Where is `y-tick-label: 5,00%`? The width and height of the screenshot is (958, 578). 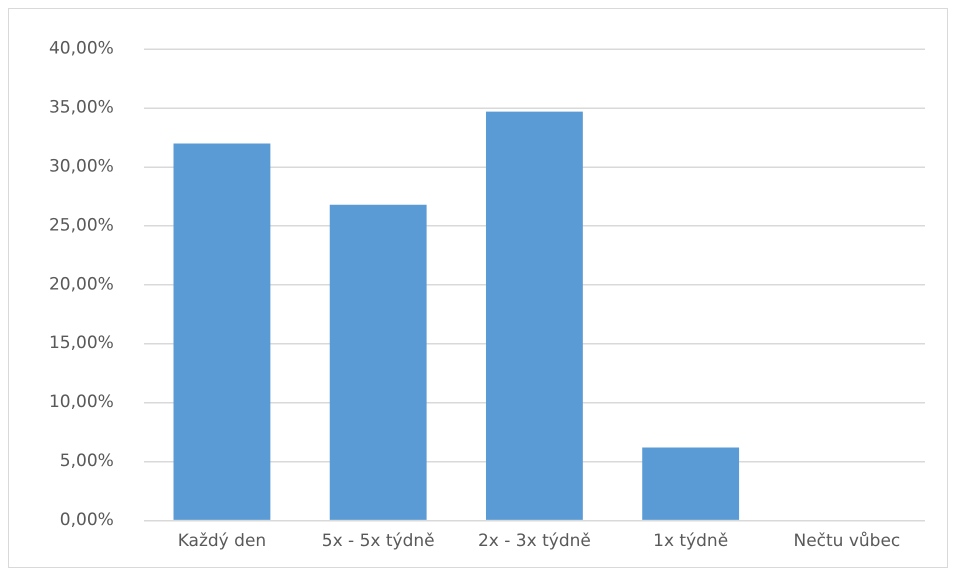
y-tick-label: 5,00% is located at coordinates (87, 461).